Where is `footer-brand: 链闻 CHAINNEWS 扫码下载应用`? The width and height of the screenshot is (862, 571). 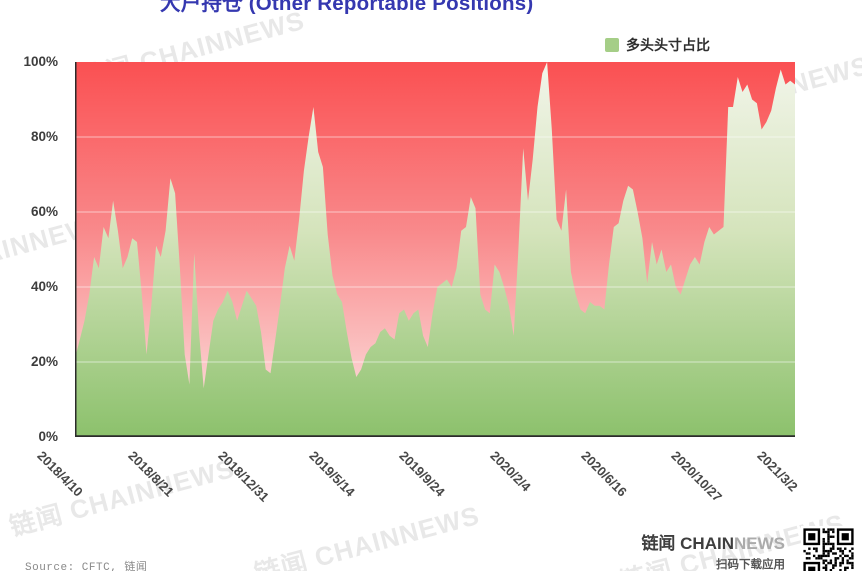
footer-brand: 链闻 CHAINNEWS 扫码下载应用 is located at coordinates (713, 553).